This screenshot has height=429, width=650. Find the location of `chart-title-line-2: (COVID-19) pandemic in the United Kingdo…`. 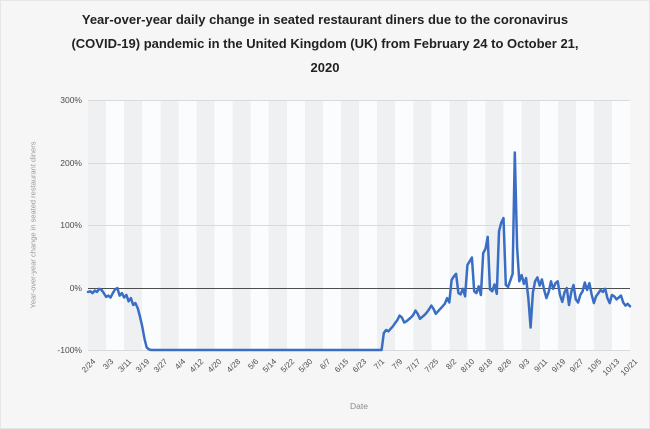

chart-title-line-2: (COVID-19) pandemic in the United Kingdo… is located at coordinates (325, 43).